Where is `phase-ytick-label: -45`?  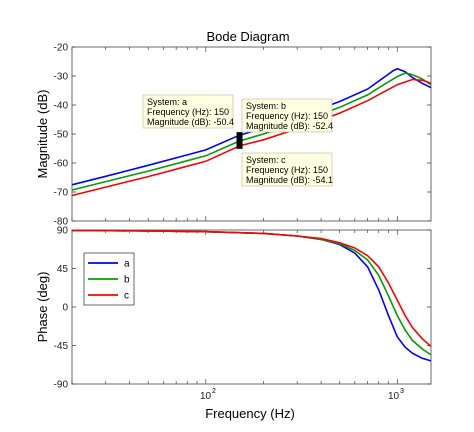 phase-ytick-label: -45 is located at coordinates (61, 346).